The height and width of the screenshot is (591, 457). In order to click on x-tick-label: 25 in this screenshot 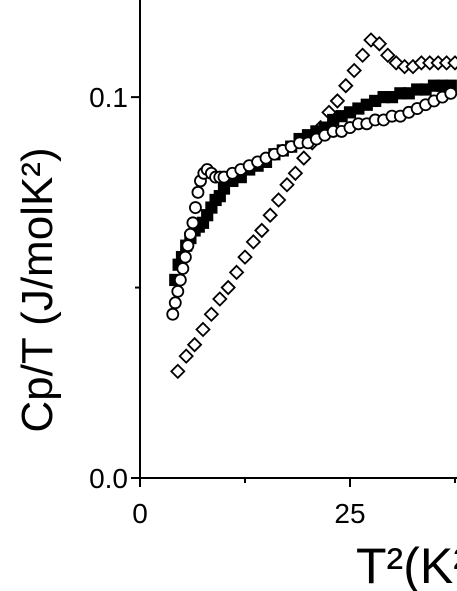, I will do `click(349, 513)`.